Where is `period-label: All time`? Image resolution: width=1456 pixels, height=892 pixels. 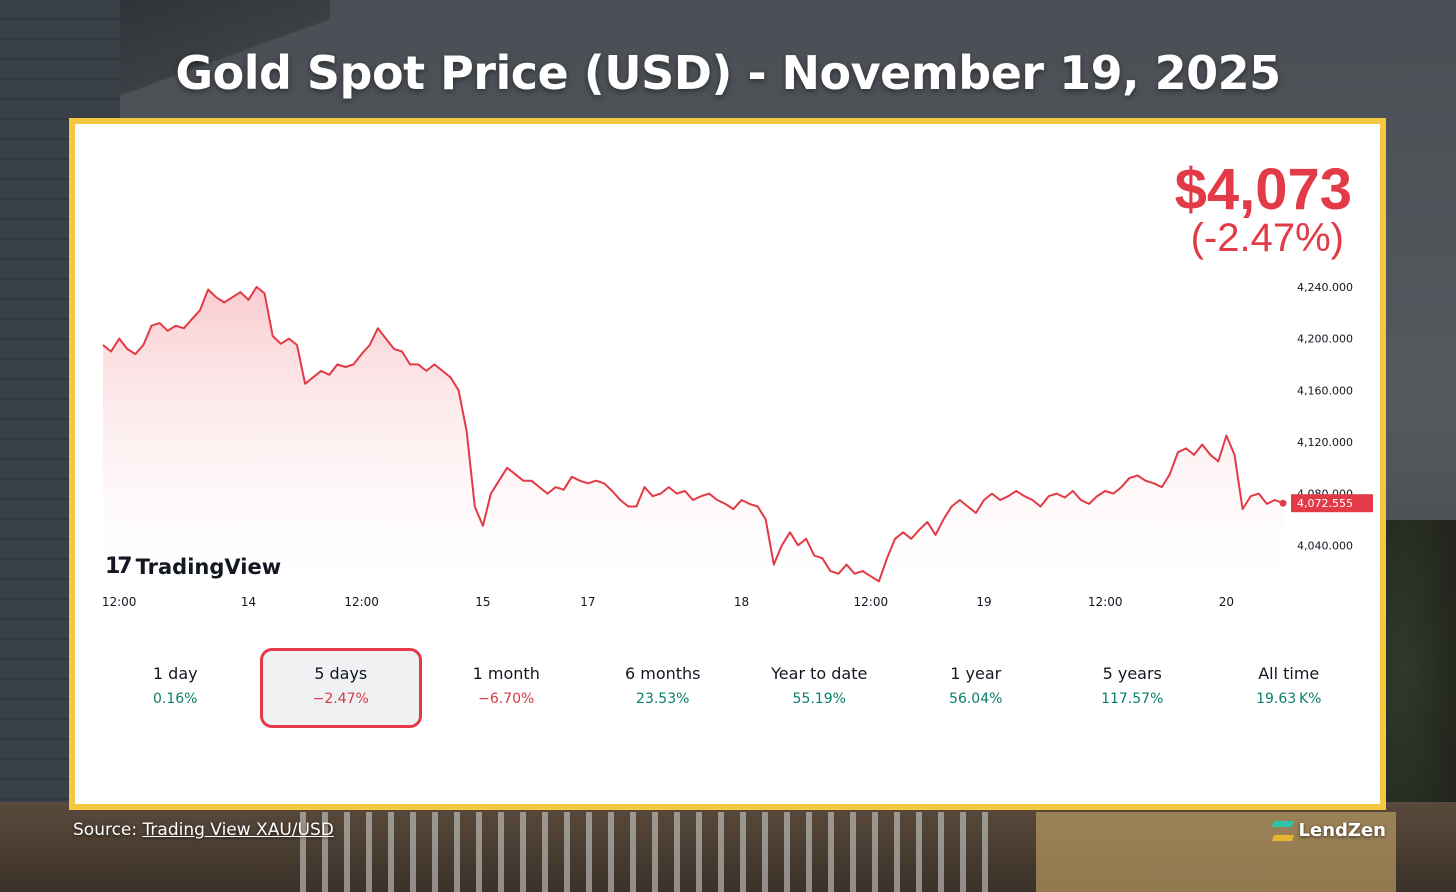 period-label: All time is located at coordinates (1289, 673).